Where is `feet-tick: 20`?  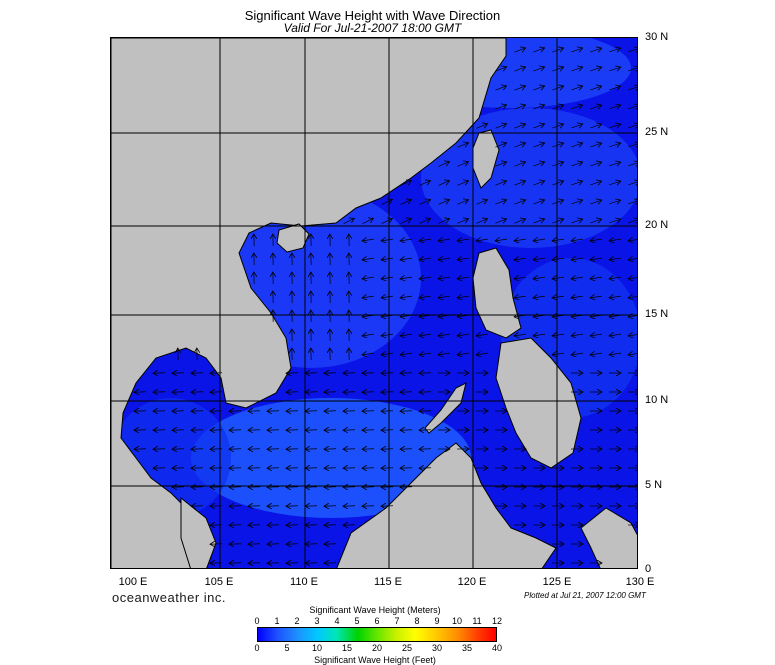
feet-tick: 20 is located at coordinates (377, 648).